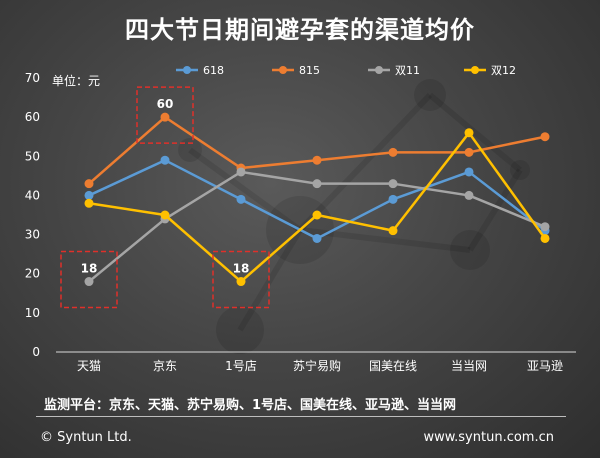 The width and height of the screenshot is (600, 458). Describe the element at coordinates (407, 70) in the screenshot. I see `legend-label: 双11` at that location.